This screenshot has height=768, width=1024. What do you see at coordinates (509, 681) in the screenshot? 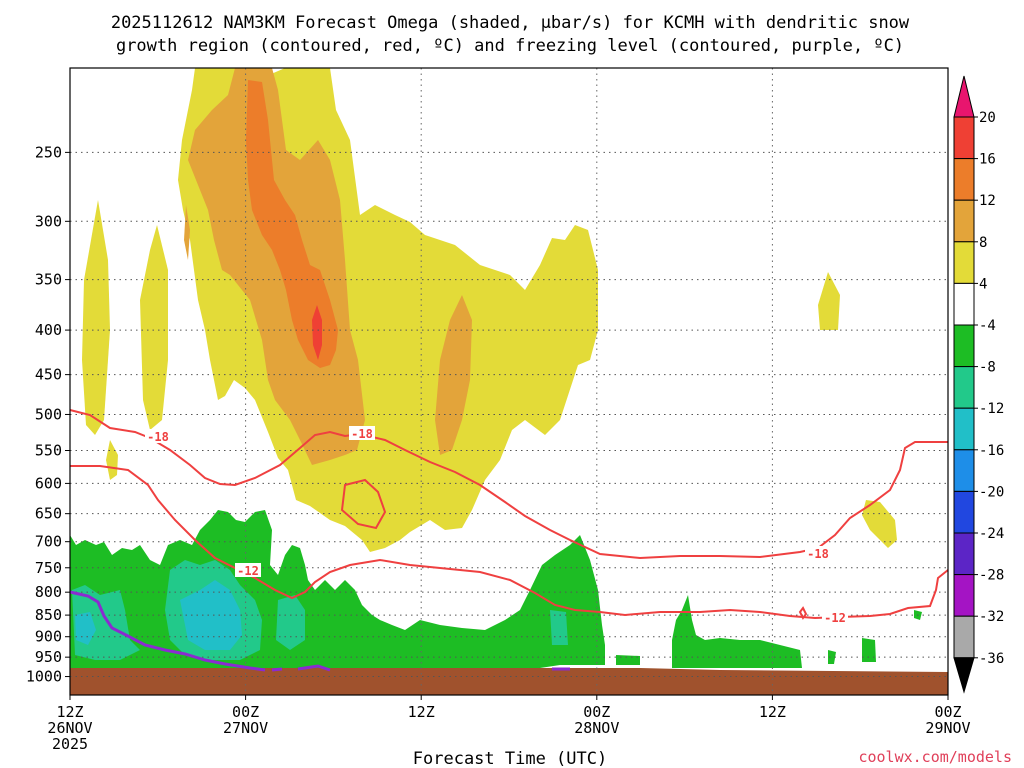
I see `underground-fill` at bounding box center [509, 681].